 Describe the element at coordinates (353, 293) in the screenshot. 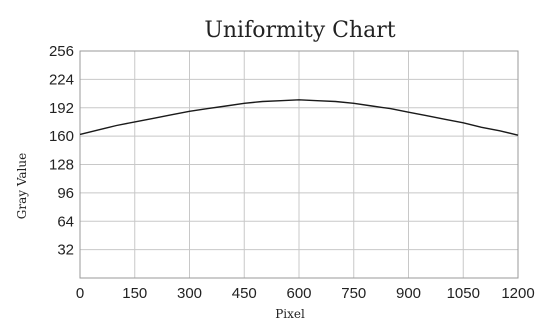

I see `x-tick-label: 750` at that location.